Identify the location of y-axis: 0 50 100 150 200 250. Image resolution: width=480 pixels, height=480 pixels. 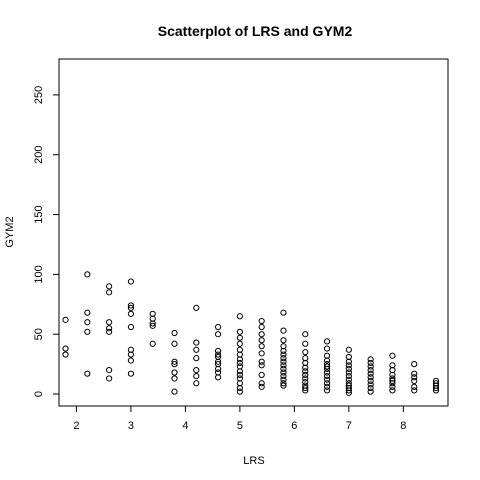
(46, 241).